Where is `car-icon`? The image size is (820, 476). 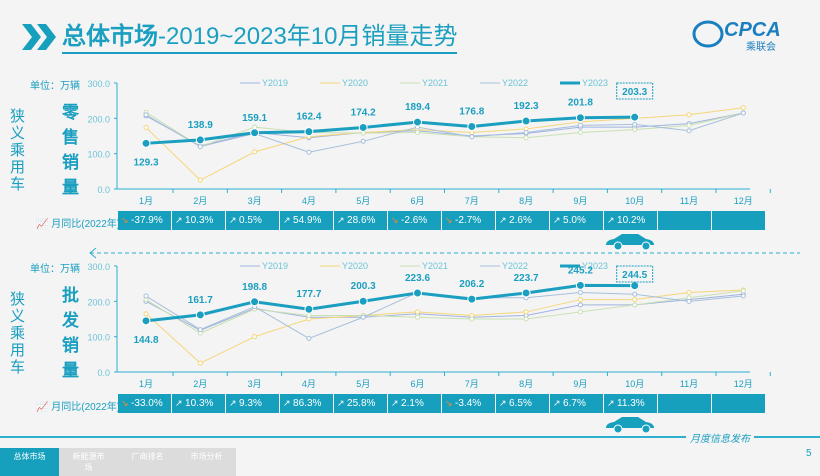
car-icon is located at coordinates (630, 242).